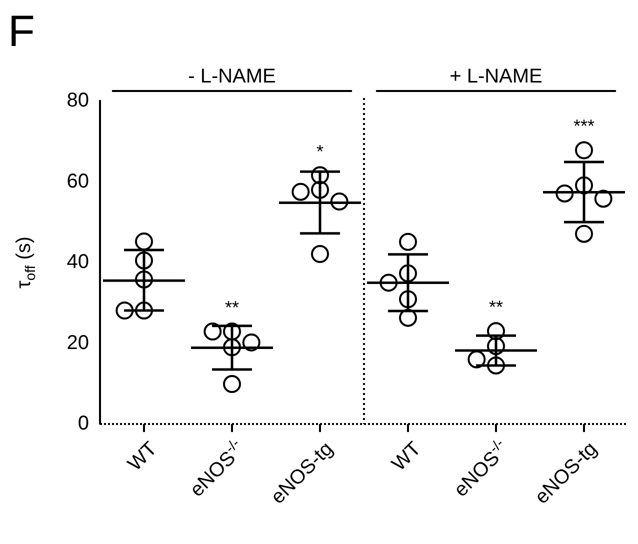 The width and height of the screenshot is (638, 544). What do you see at coordinates (77, 262) in the screenshot?
I see `y-tick-label: 40` at bounding box center [77, 262].